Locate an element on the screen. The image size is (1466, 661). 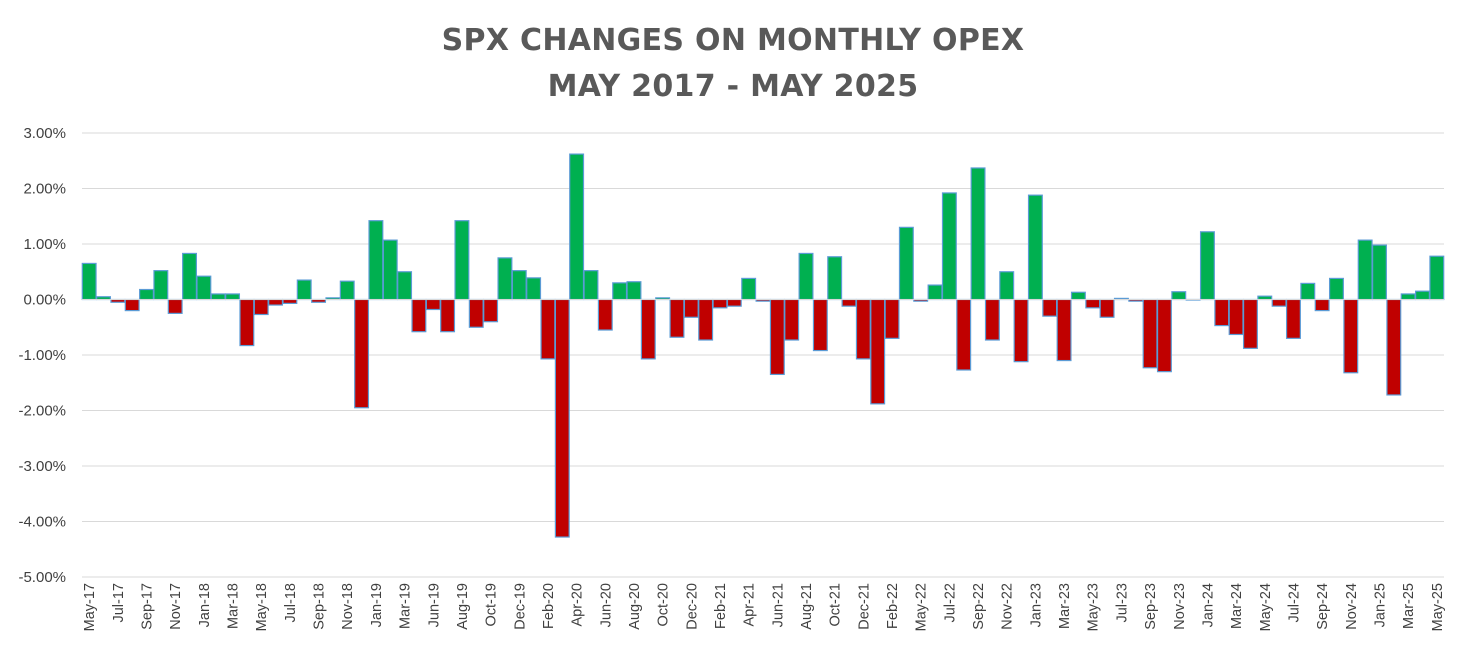
y-tick-label: -4.00% is located at coordinates (42, 522).